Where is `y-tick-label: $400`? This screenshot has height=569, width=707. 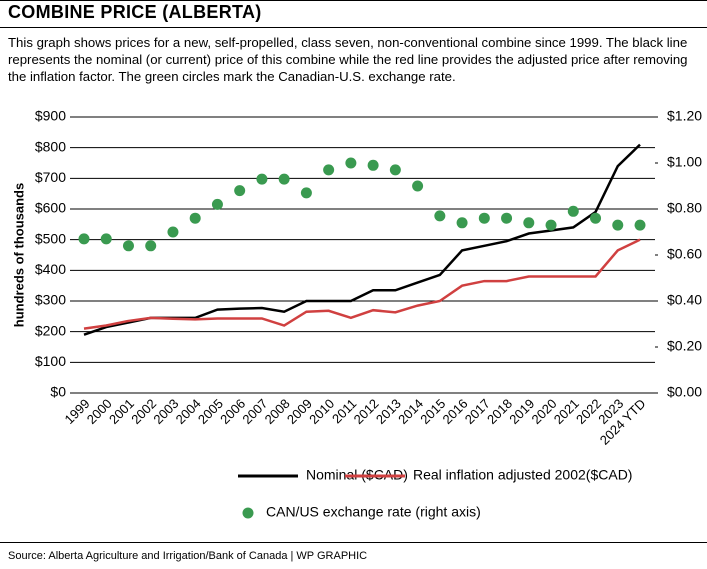 y-tick-label: $400 is located at coordinates (50, 269).